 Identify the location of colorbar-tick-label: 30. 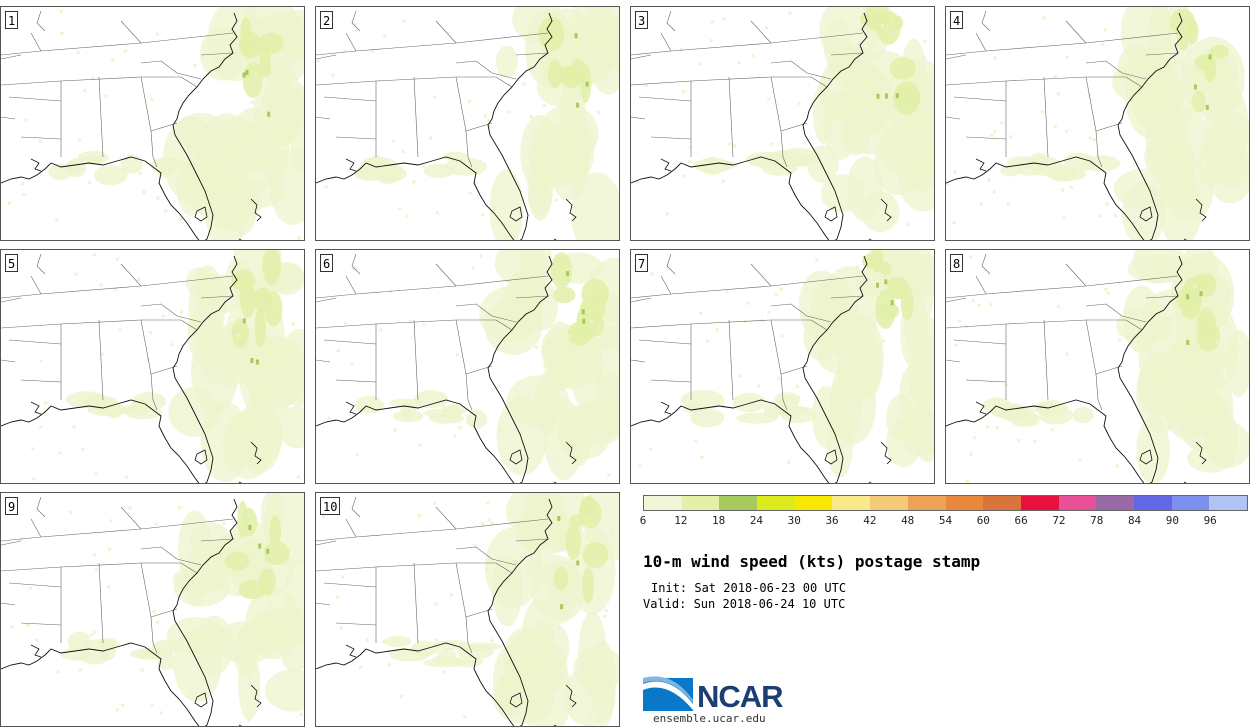
(794, 520).